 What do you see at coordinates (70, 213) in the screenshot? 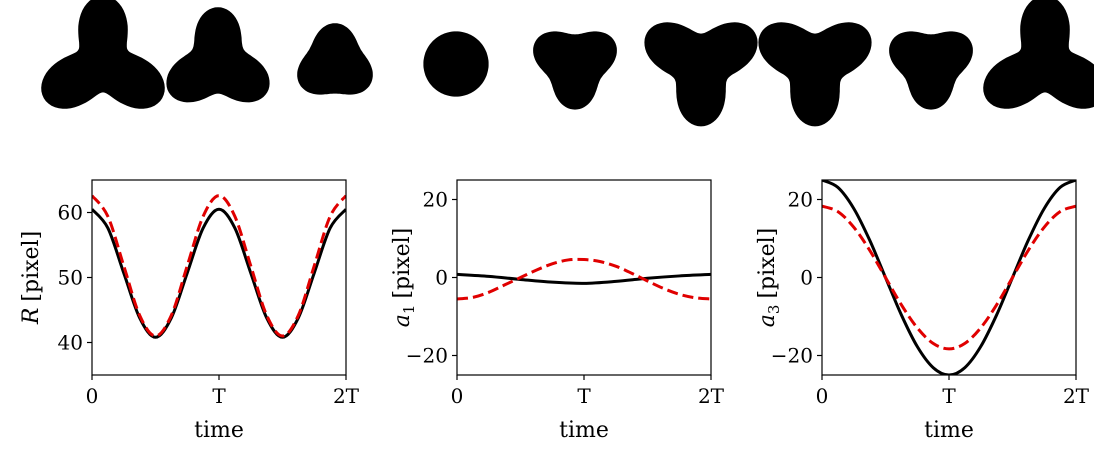
I see `y-tick-label: 60` at bounding box center [70, 213].